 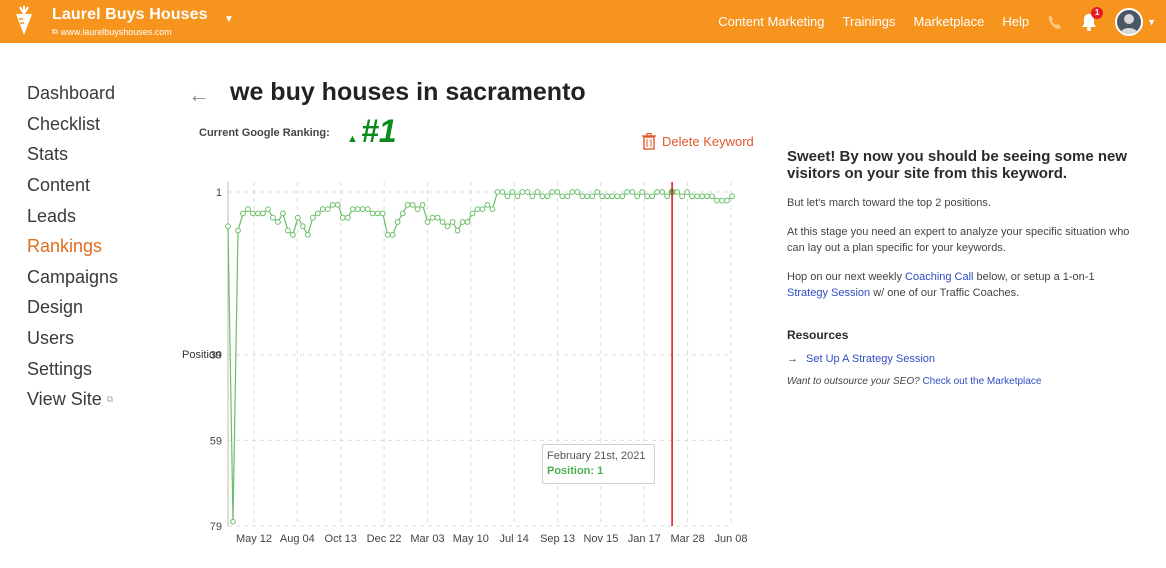 I want to click on avatar, so click(x=1129, y=21).